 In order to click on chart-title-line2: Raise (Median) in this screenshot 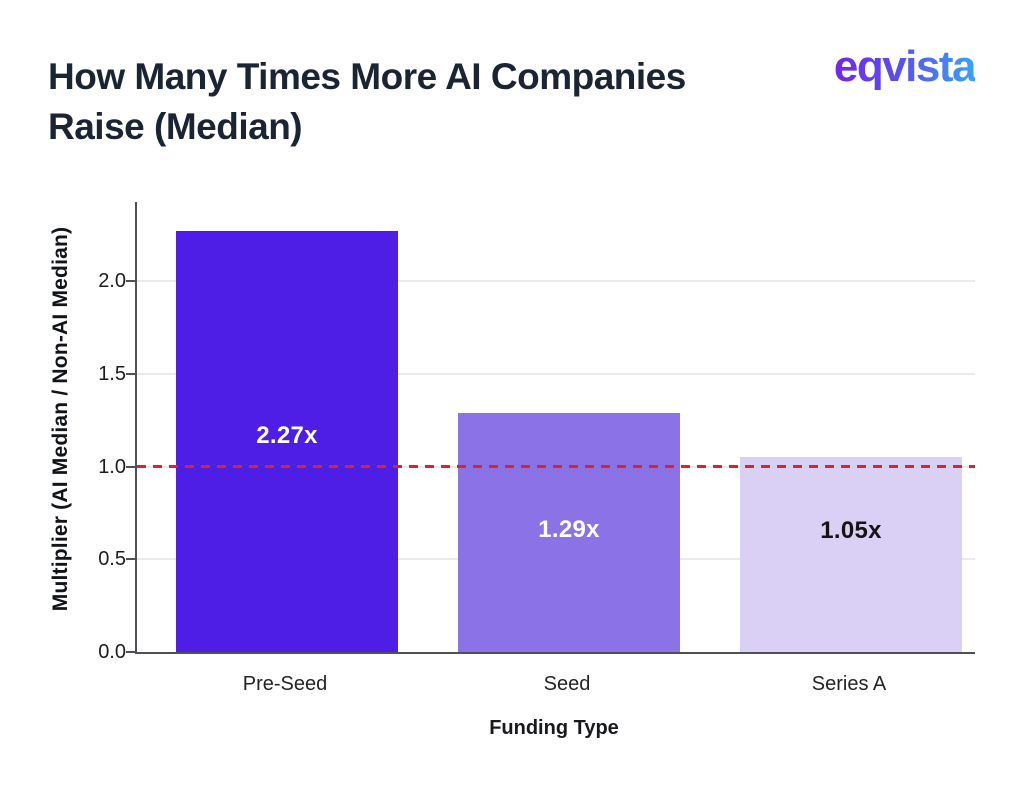, I will do `click(175, 126)`.